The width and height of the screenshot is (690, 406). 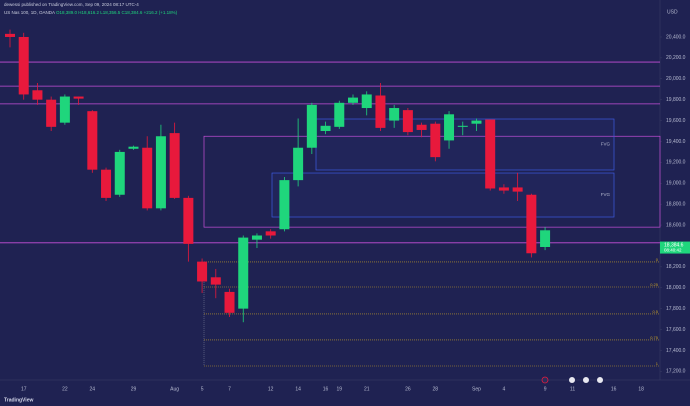 I want to click on y-tick-label: 17,200.0, so click(x=676, y=372).